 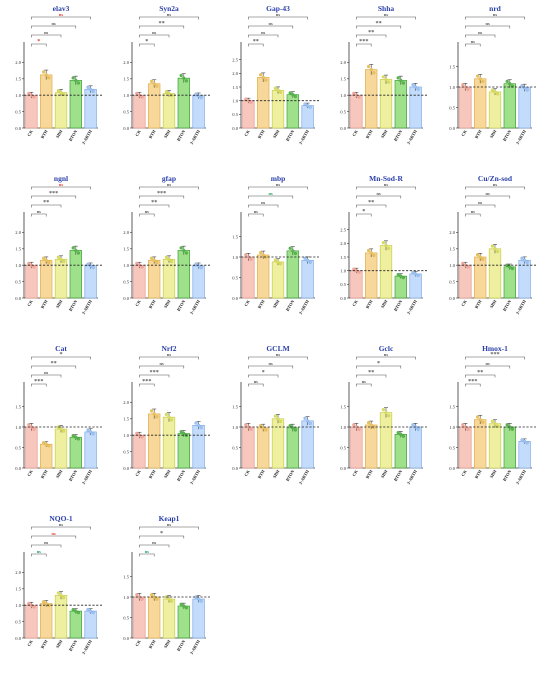 I want to click on x-tick-label: 2-ABTH, so click(x=412, y=136).